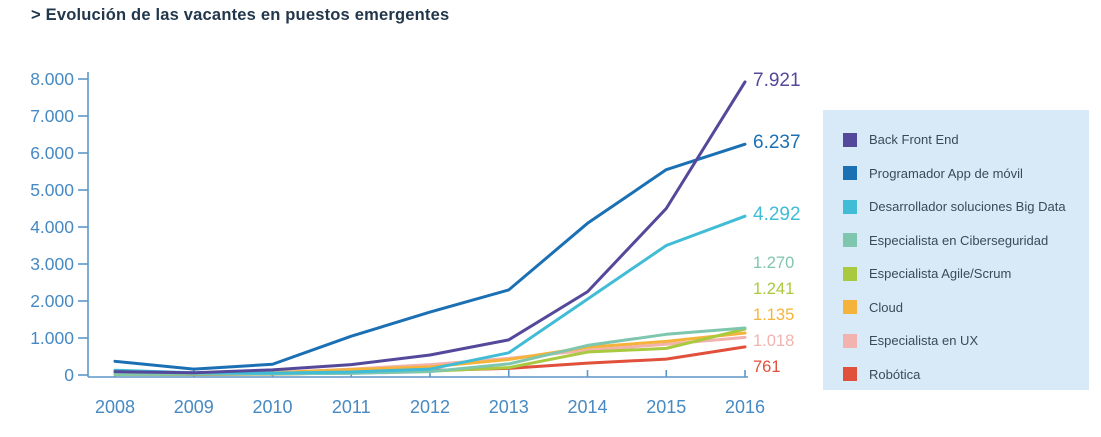 This screenshot has height=437, width=1101. Describe the element at coordinates (52, 227) in the screenshot. I see `y-tick-label: 4.000` at that location.